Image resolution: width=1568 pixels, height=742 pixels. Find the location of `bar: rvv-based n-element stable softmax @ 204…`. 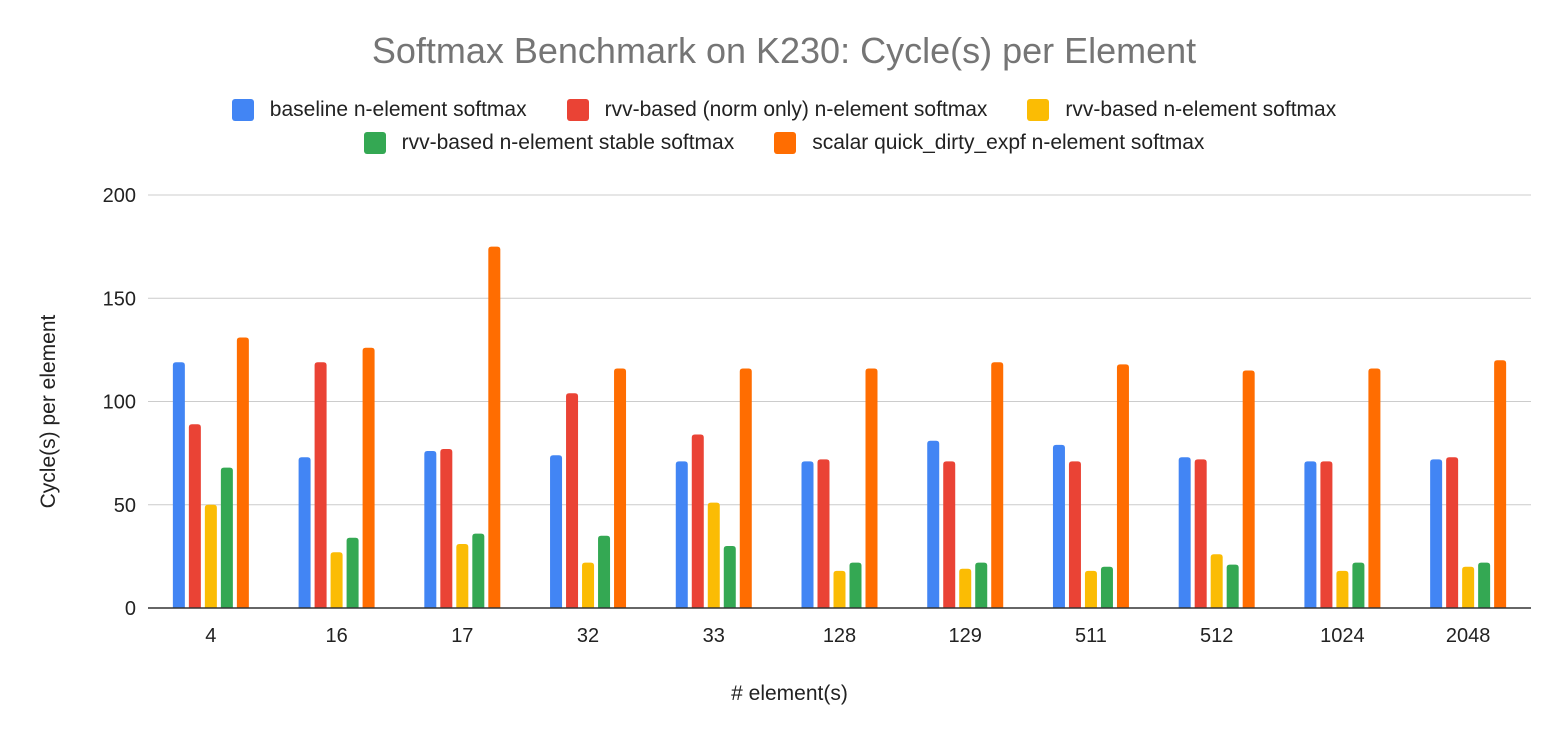

bar: rvv-based n-element stable softmax @ 204… is located at coordinates (1484, 585).